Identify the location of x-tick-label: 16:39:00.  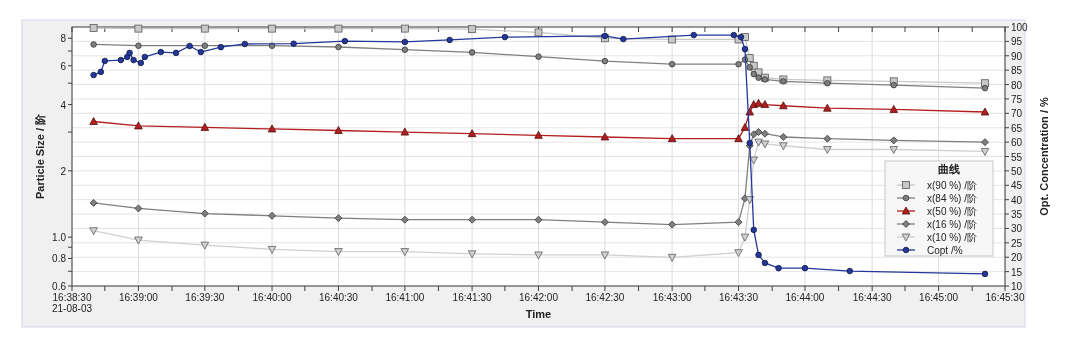
(138, 297).